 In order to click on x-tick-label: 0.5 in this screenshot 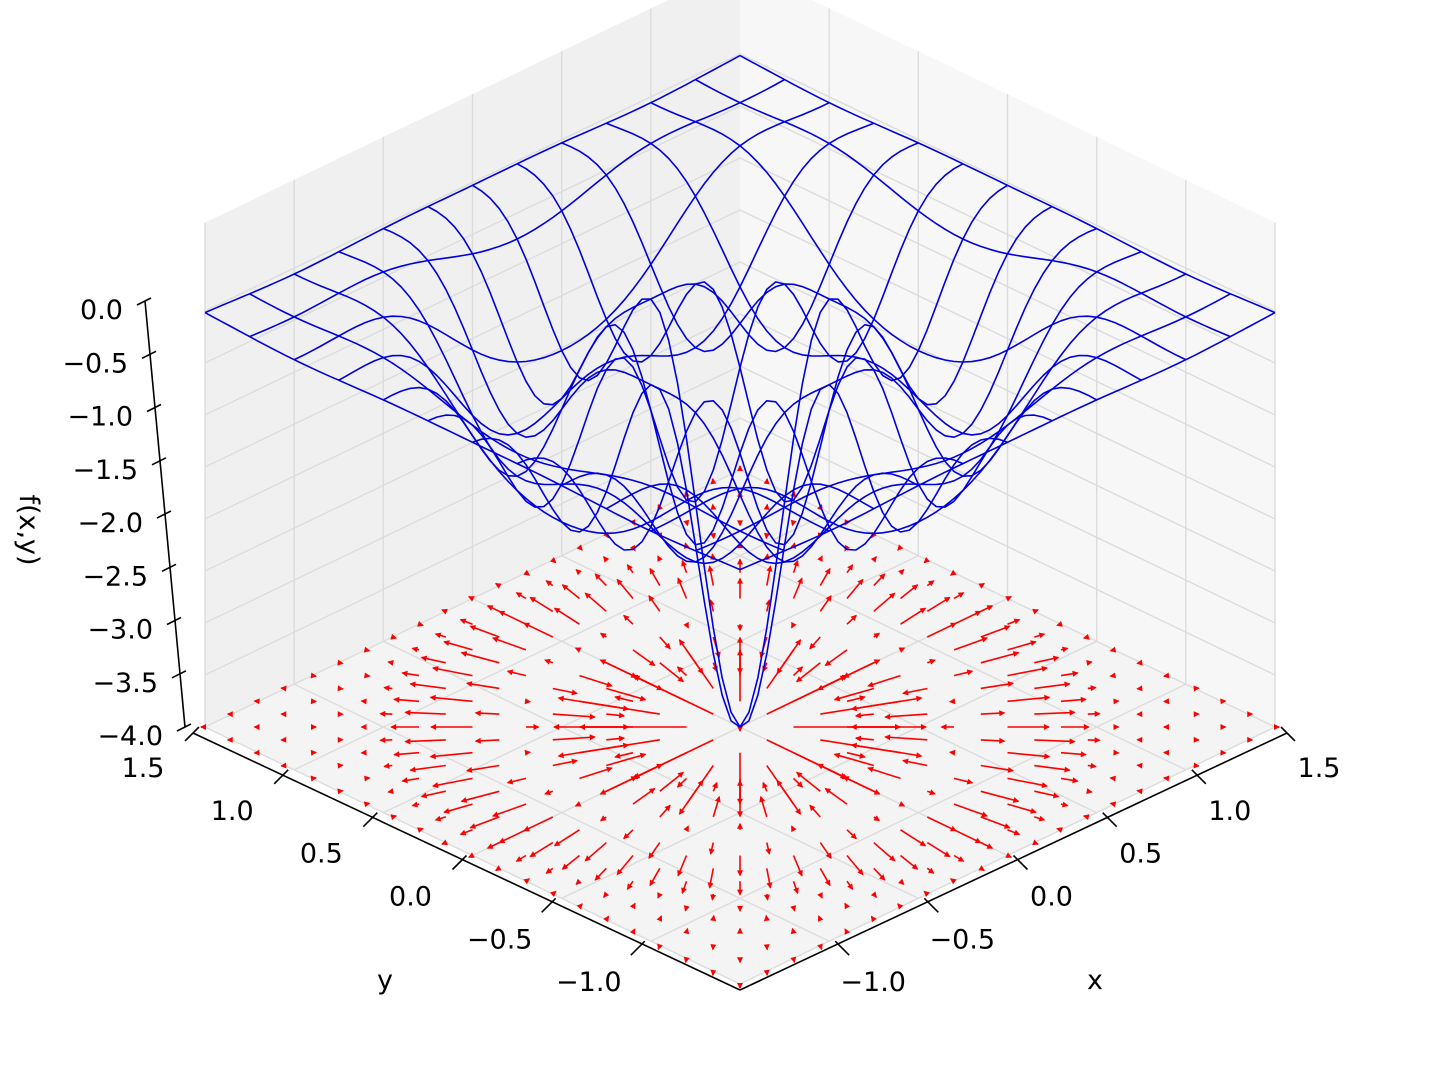, I will do `click(1140, 854)`.